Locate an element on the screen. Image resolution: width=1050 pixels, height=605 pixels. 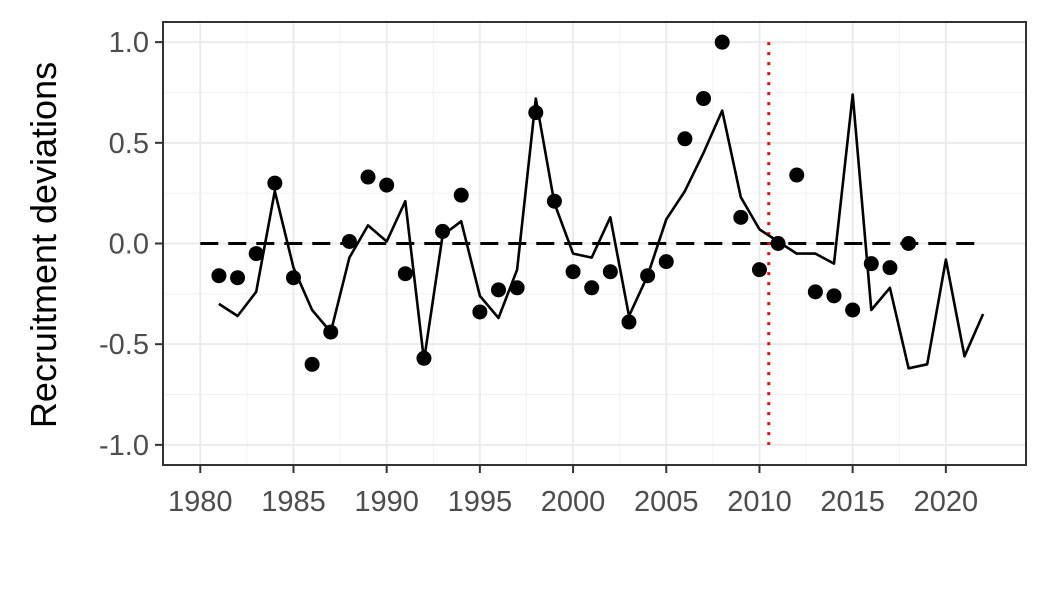
x-tick-label: 2015 is located at coordinates (852, 502).